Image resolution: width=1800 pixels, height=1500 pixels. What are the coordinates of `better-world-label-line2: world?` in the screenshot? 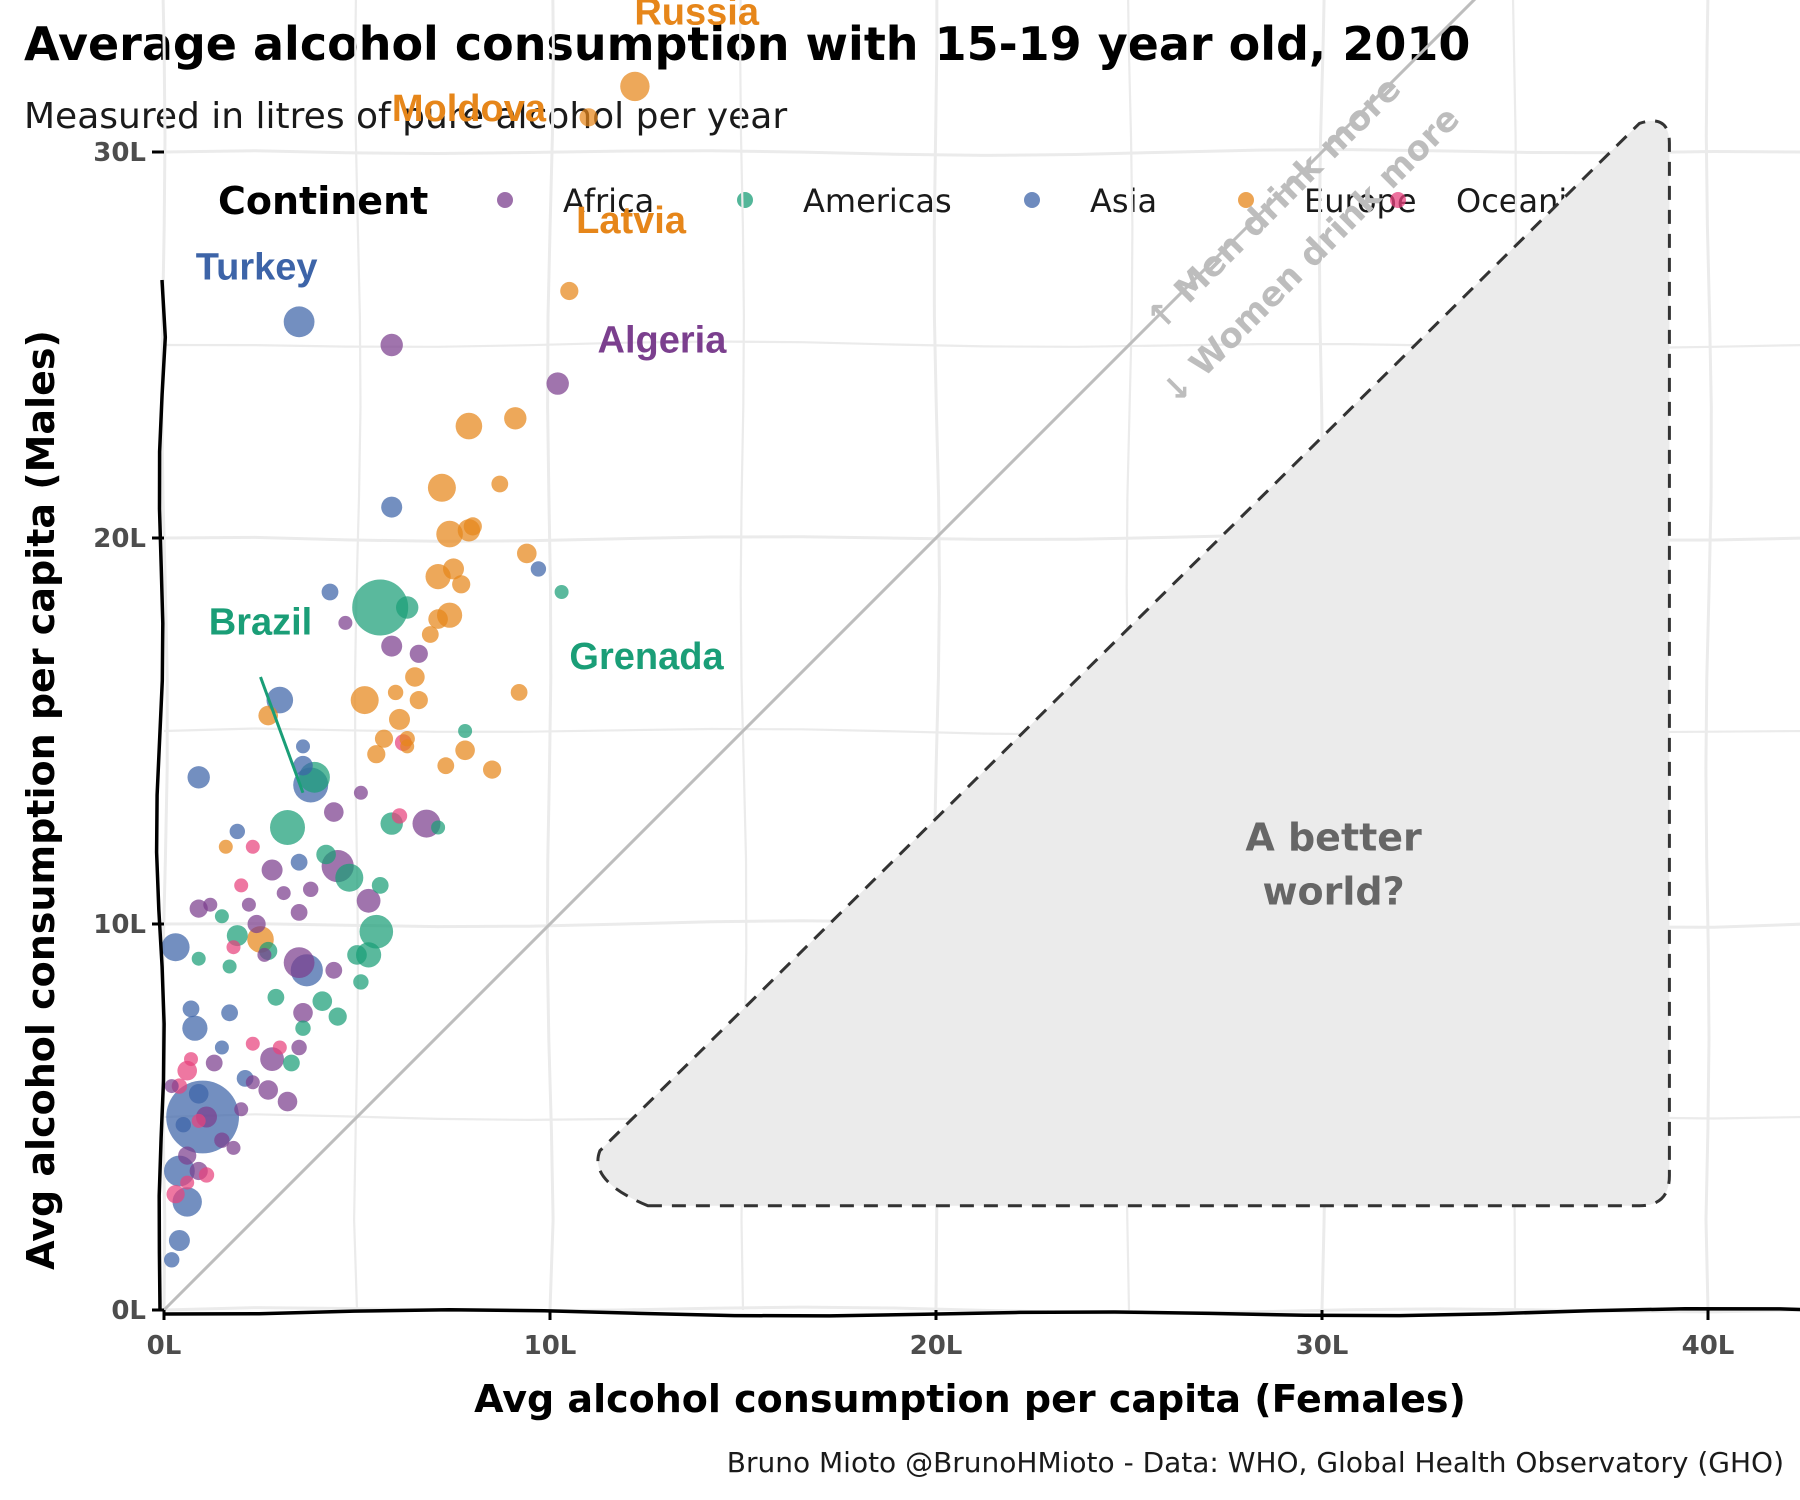 It's located at (1333, 892).